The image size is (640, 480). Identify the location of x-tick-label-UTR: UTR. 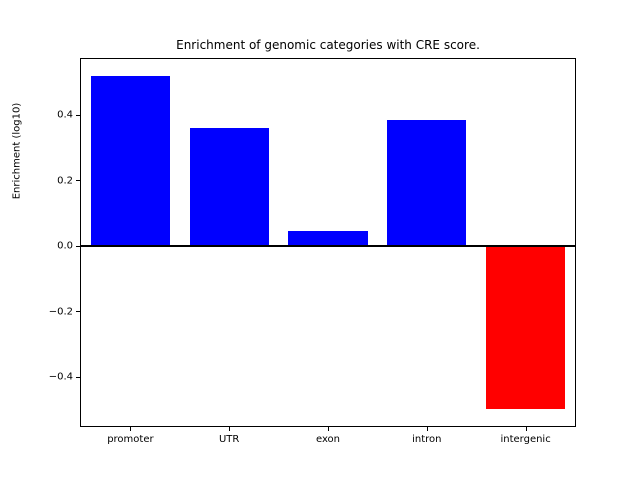
(229, 439).